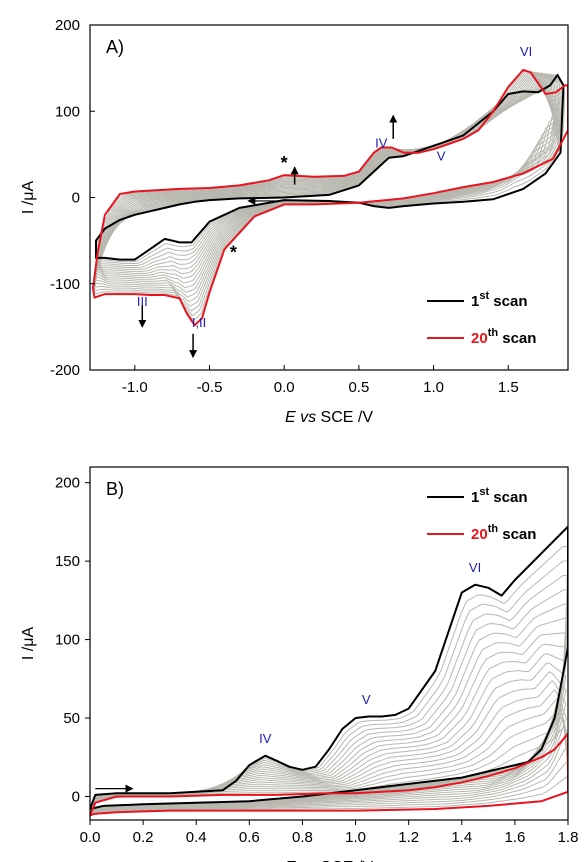 The height and width of the screenshot is (862, 584). What do you see at coordinates (135, 387) in the screenshot?
I see `x-tick-label: -1.0` at bounding box center [135, 387].